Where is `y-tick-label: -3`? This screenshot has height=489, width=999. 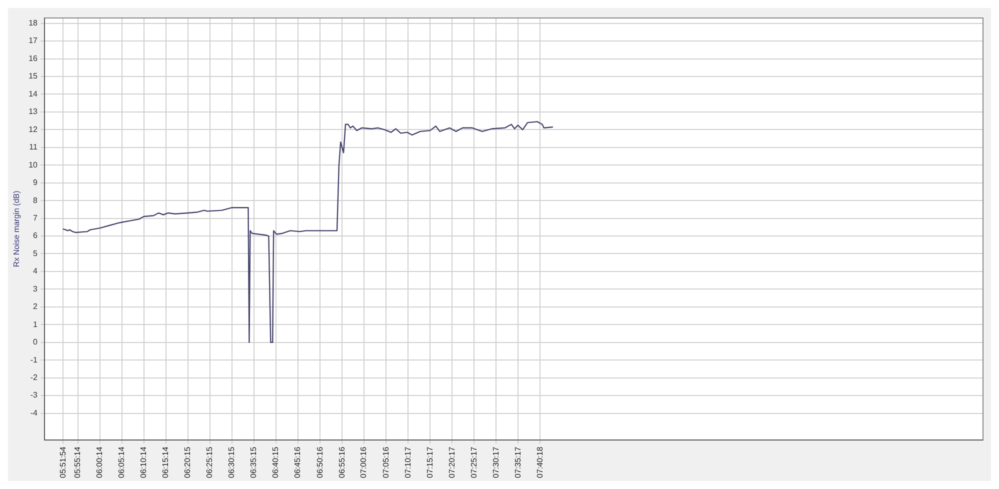 y-tick-label: -3 is located at coordinates (34, 395).